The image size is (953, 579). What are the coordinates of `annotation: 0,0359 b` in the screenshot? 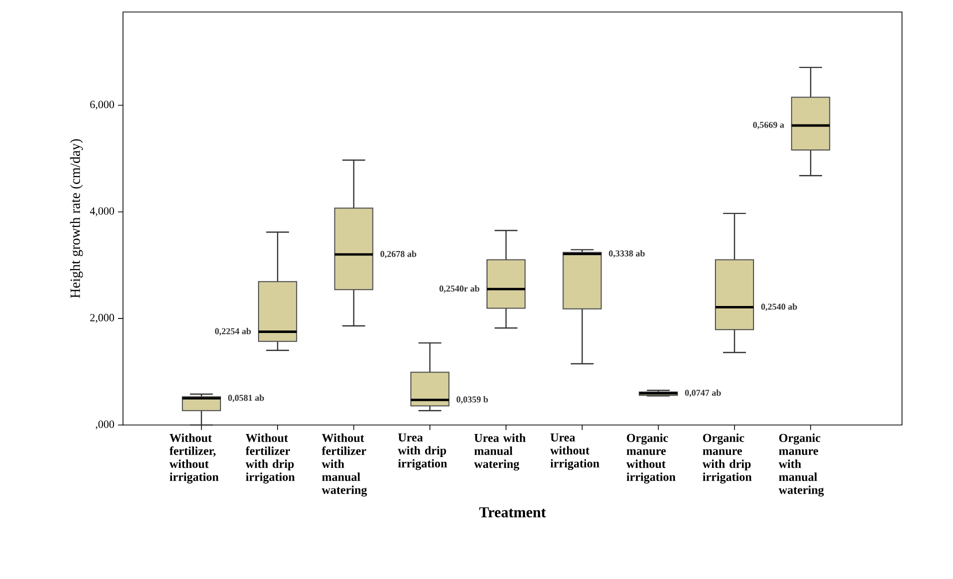 It's located at (472, 400).